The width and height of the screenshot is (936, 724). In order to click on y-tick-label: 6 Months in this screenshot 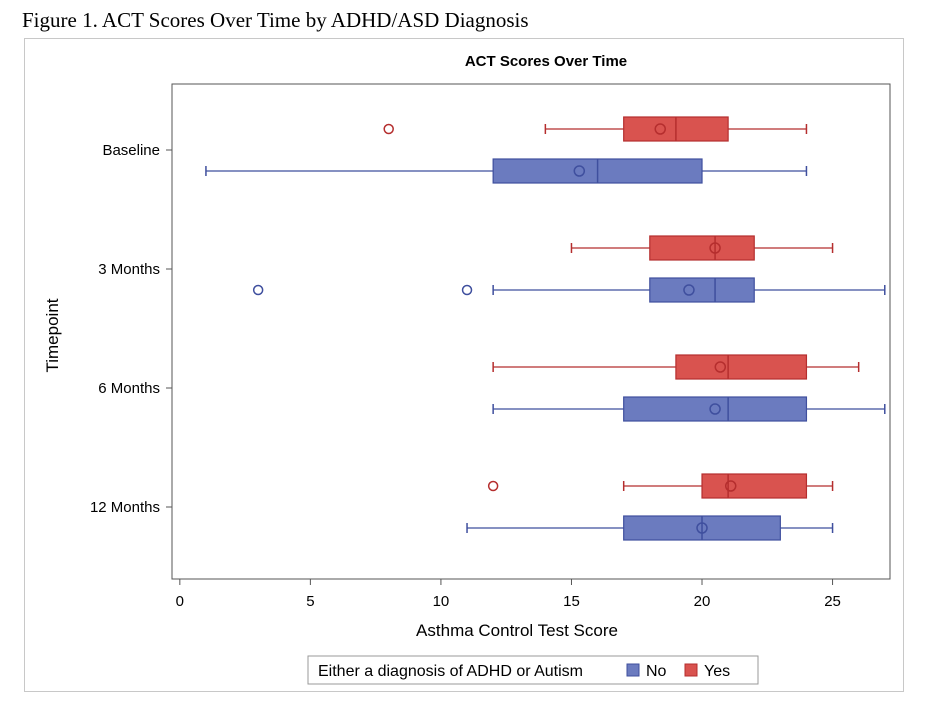, I will do `click(129, 388)`.